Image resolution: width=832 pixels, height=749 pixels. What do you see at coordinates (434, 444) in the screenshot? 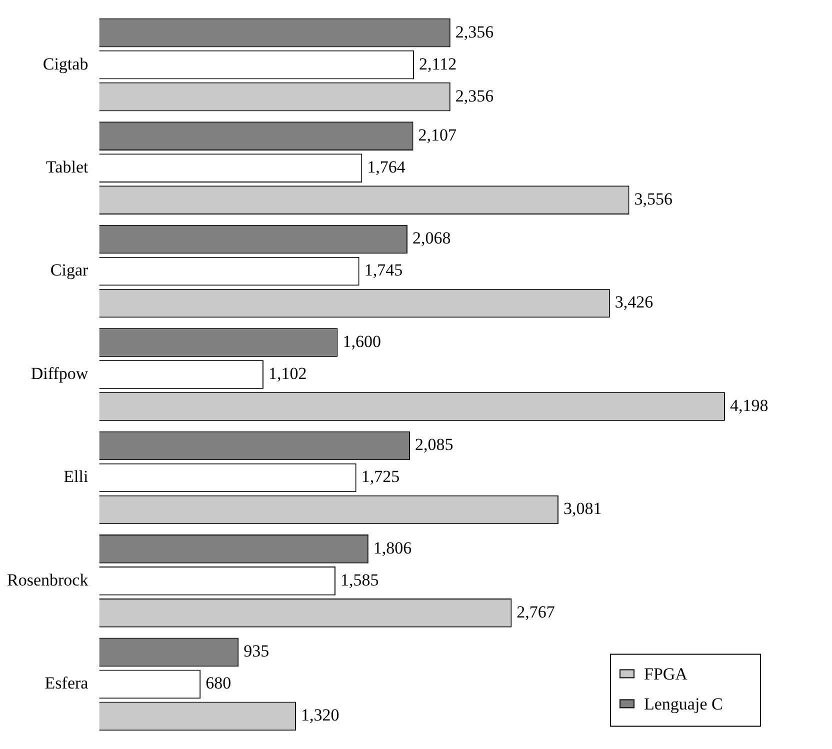
I see `data-label: 2,085` at bounding box center [434, 444].